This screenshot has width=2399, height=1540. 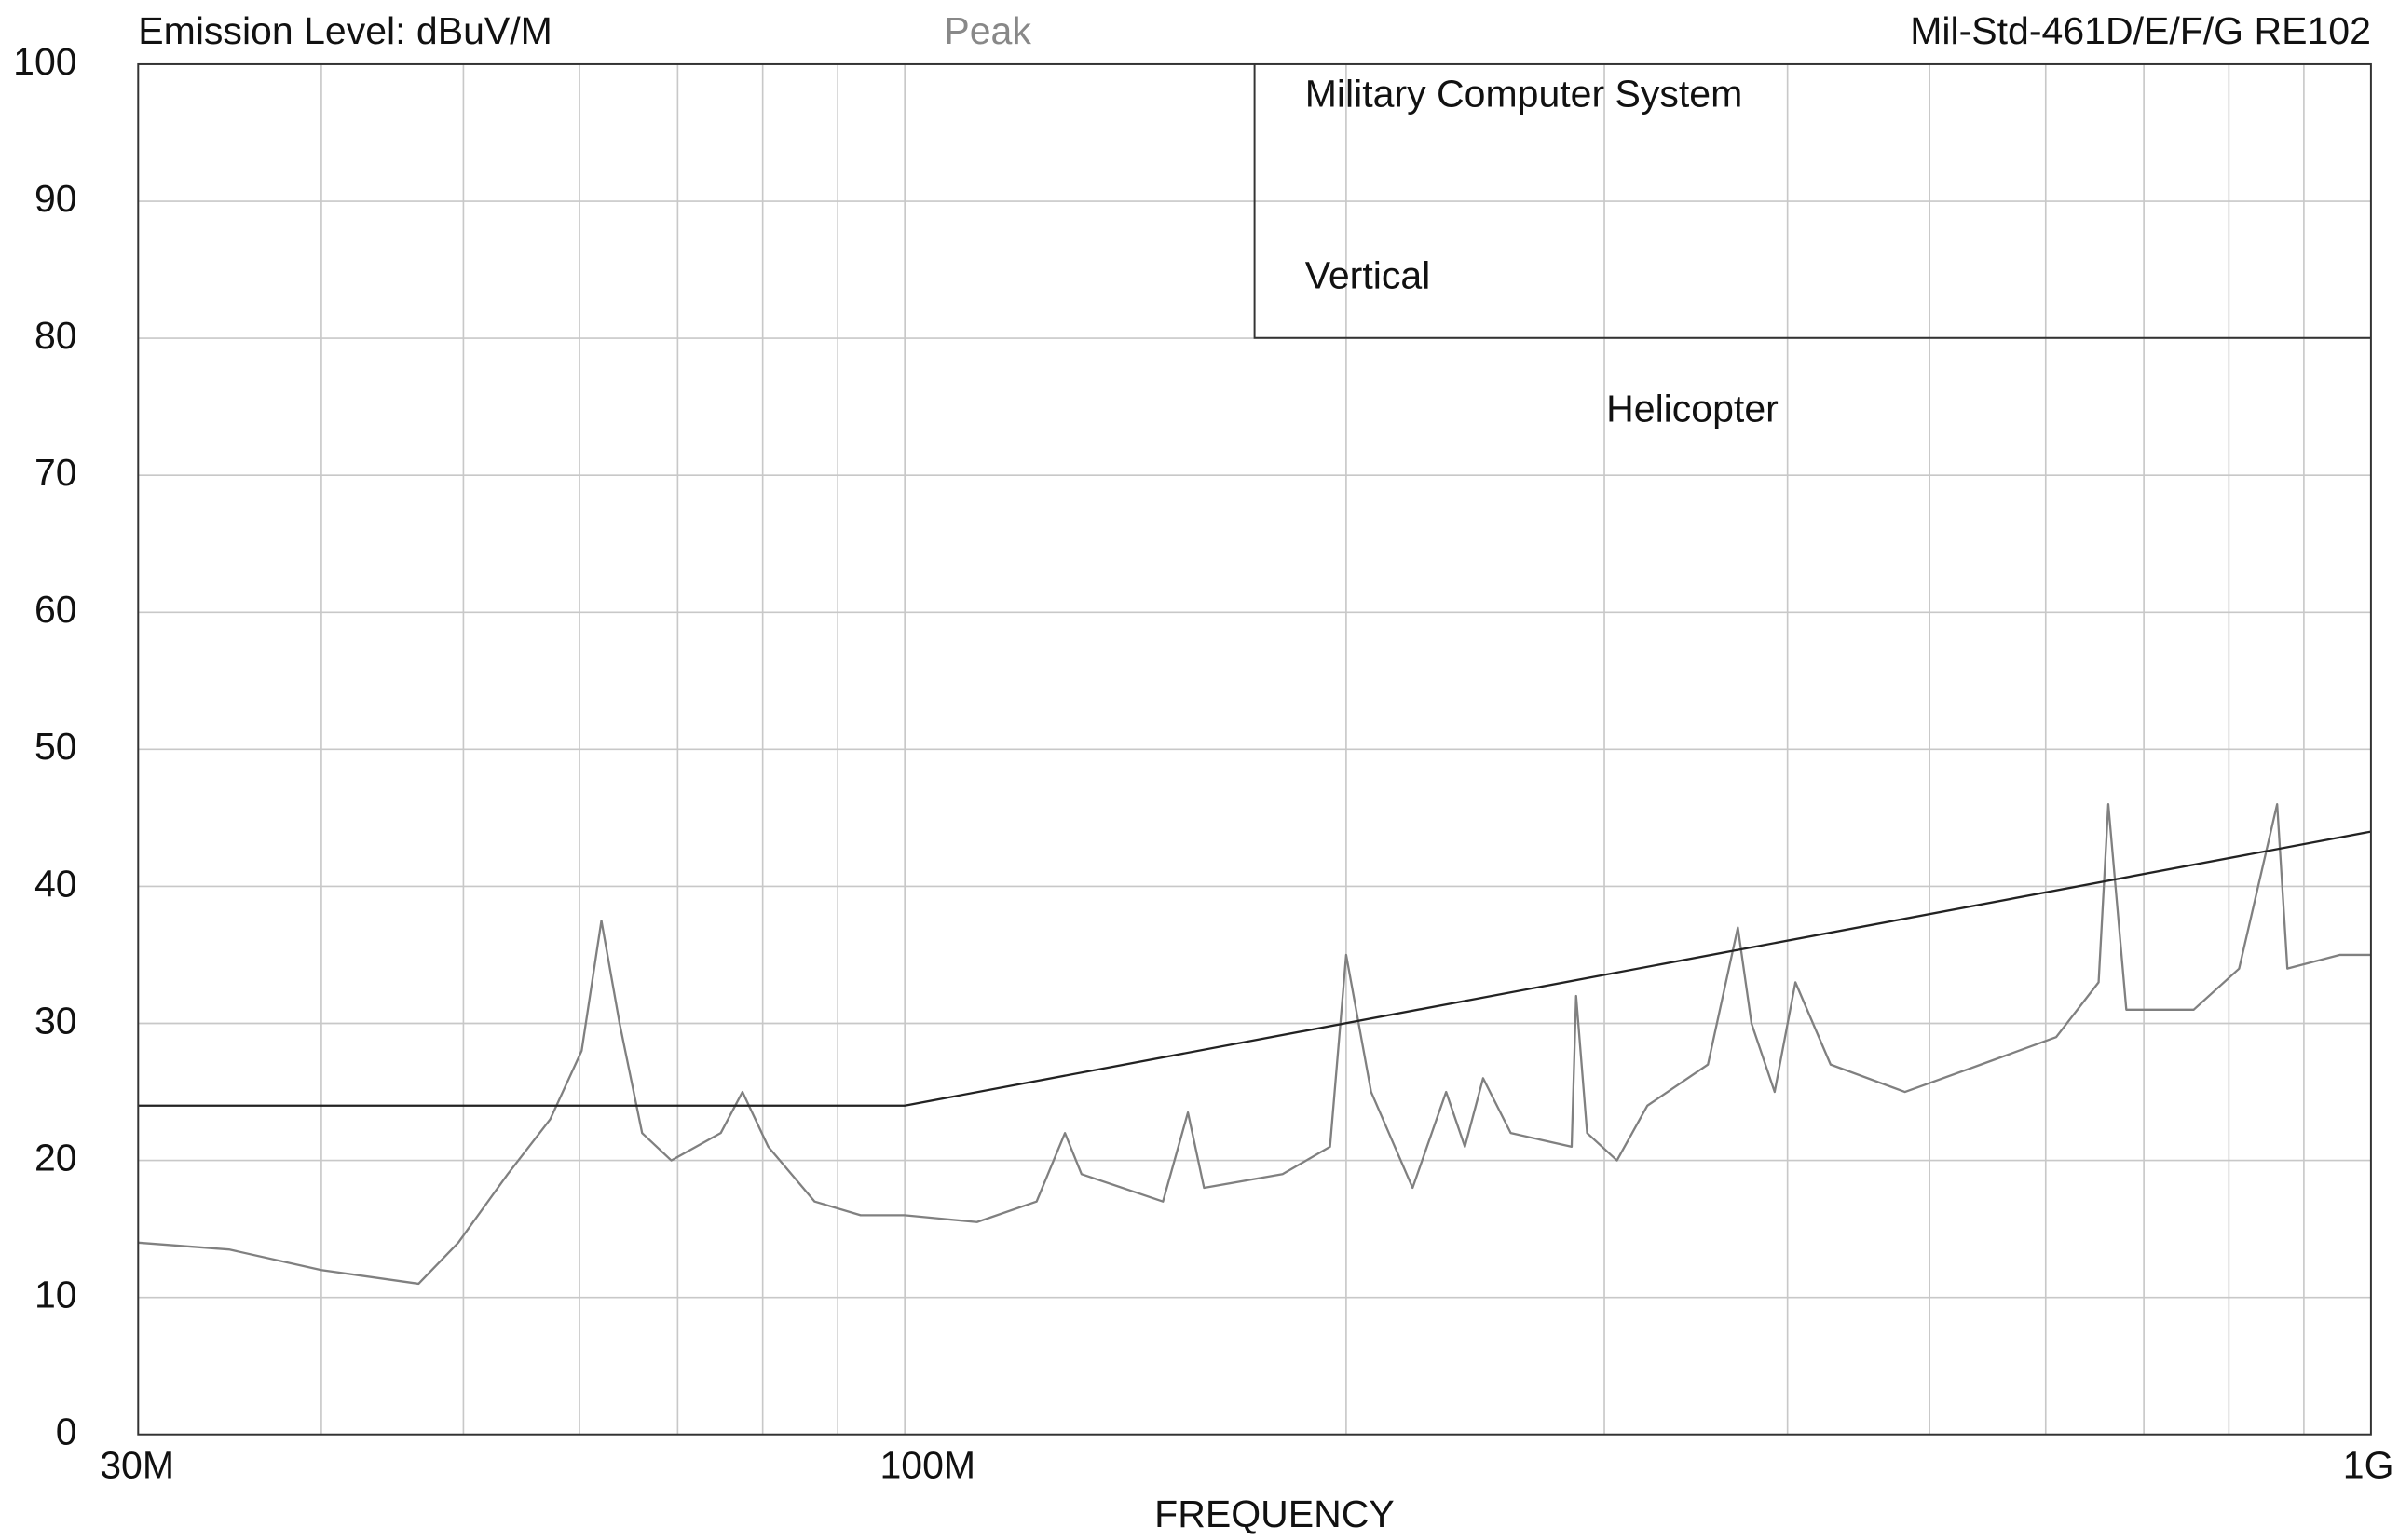 I want to click on y-tick-label: 20, so click(x=55, y=1157).